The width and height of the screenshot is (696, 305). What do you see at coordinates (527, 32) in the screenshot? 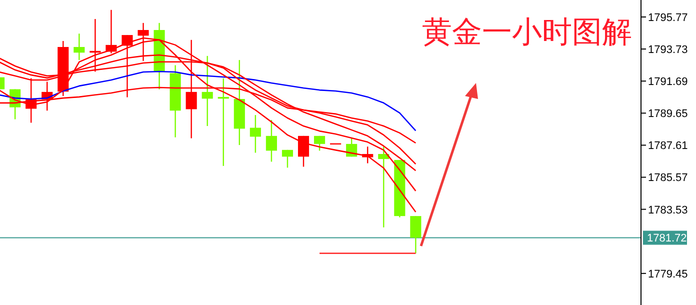
I see `title: 黄金一小时图解` at bounding box center [527, 32].